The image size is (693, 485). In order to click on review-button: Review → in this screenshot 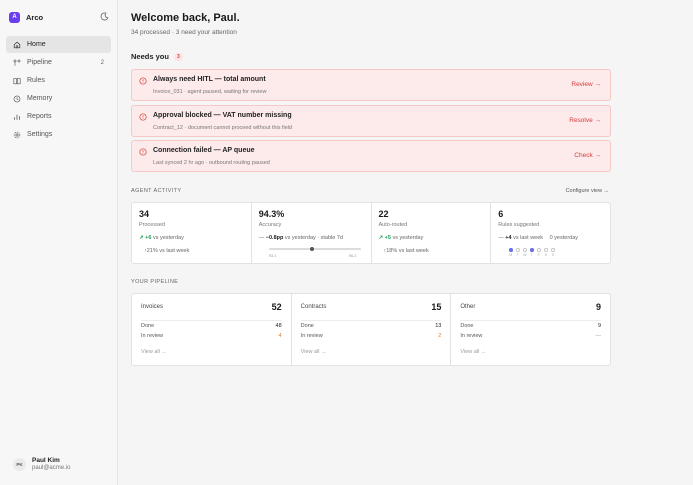, I will do `click(586, 84)`.